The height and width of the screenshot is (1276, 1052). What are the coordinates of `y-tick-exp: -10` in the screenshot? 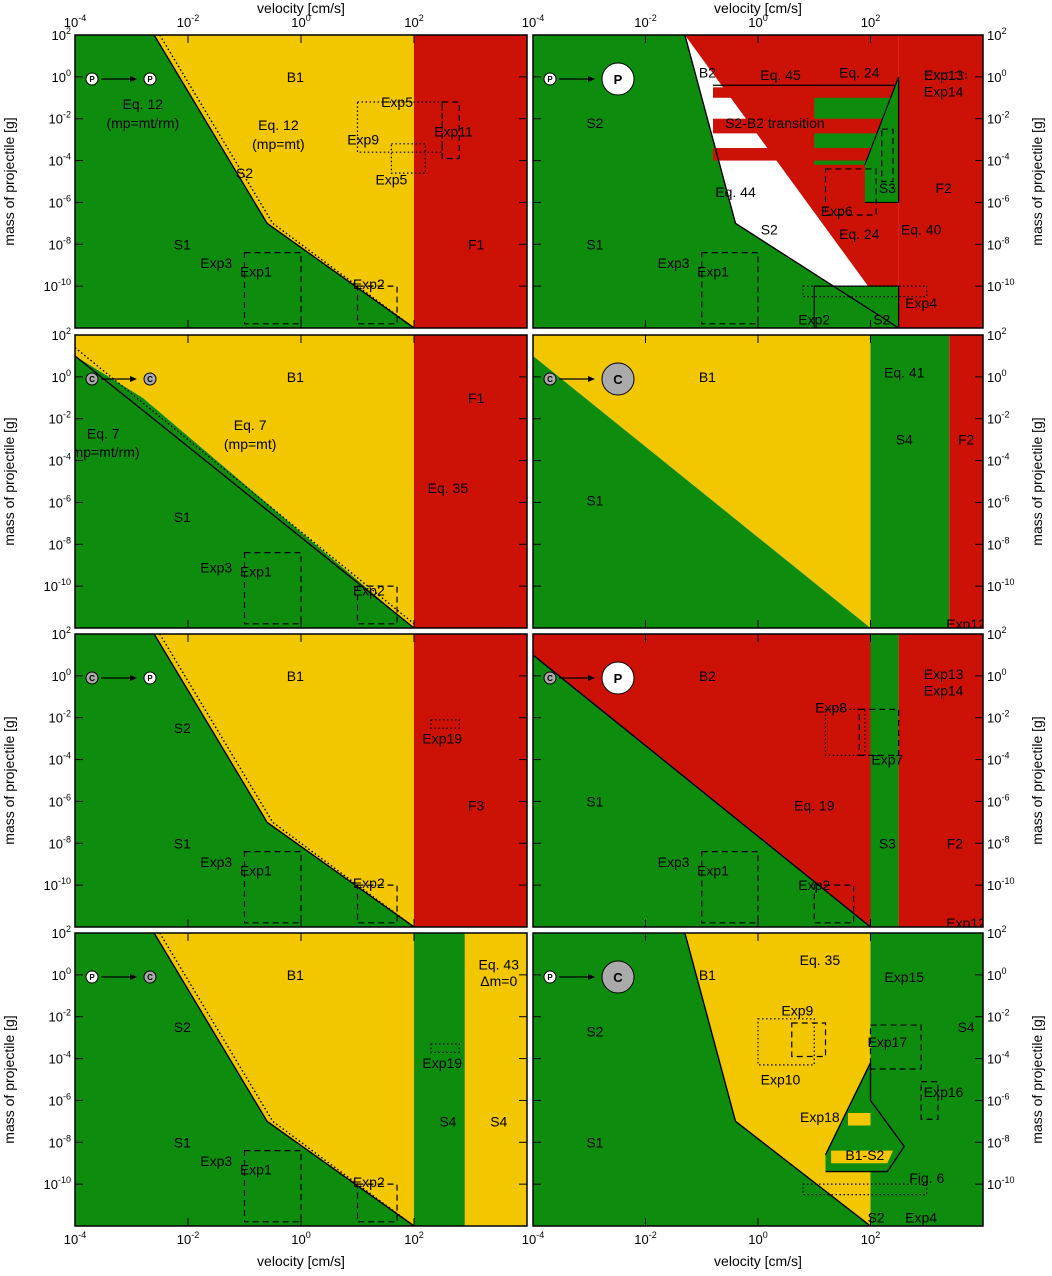 It's located at (64, 881).